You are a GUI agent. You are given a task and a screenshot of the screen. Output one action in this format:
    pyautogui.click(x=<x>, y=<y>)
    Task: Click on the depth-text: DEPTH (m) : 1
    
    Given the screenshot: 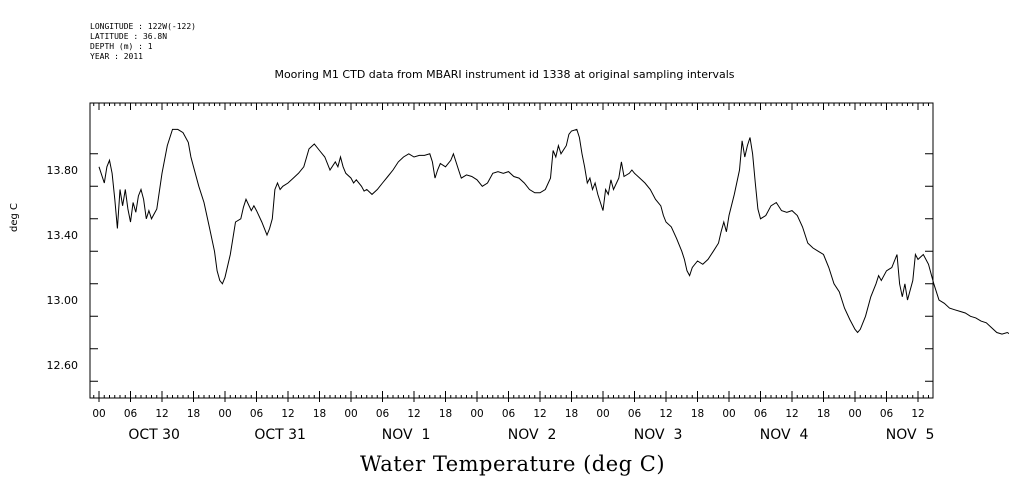 What is the action you would take?
    pyautogui.click(x=121, y=46)
    